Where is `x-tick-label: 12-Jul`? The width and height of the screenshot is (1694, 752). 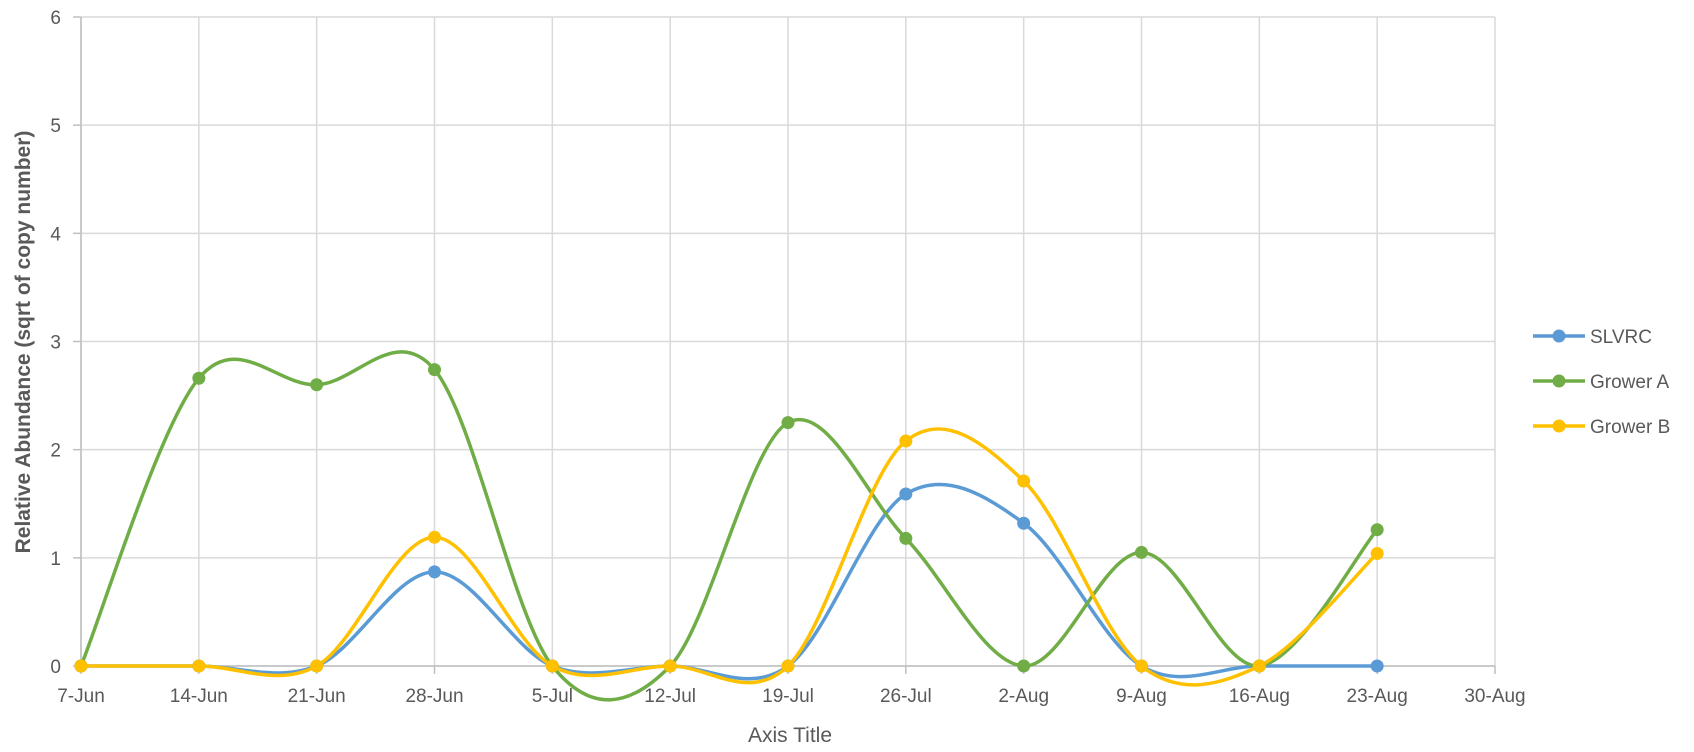 x-tick-label: 12-Jul is located at coordinates (670, 696).